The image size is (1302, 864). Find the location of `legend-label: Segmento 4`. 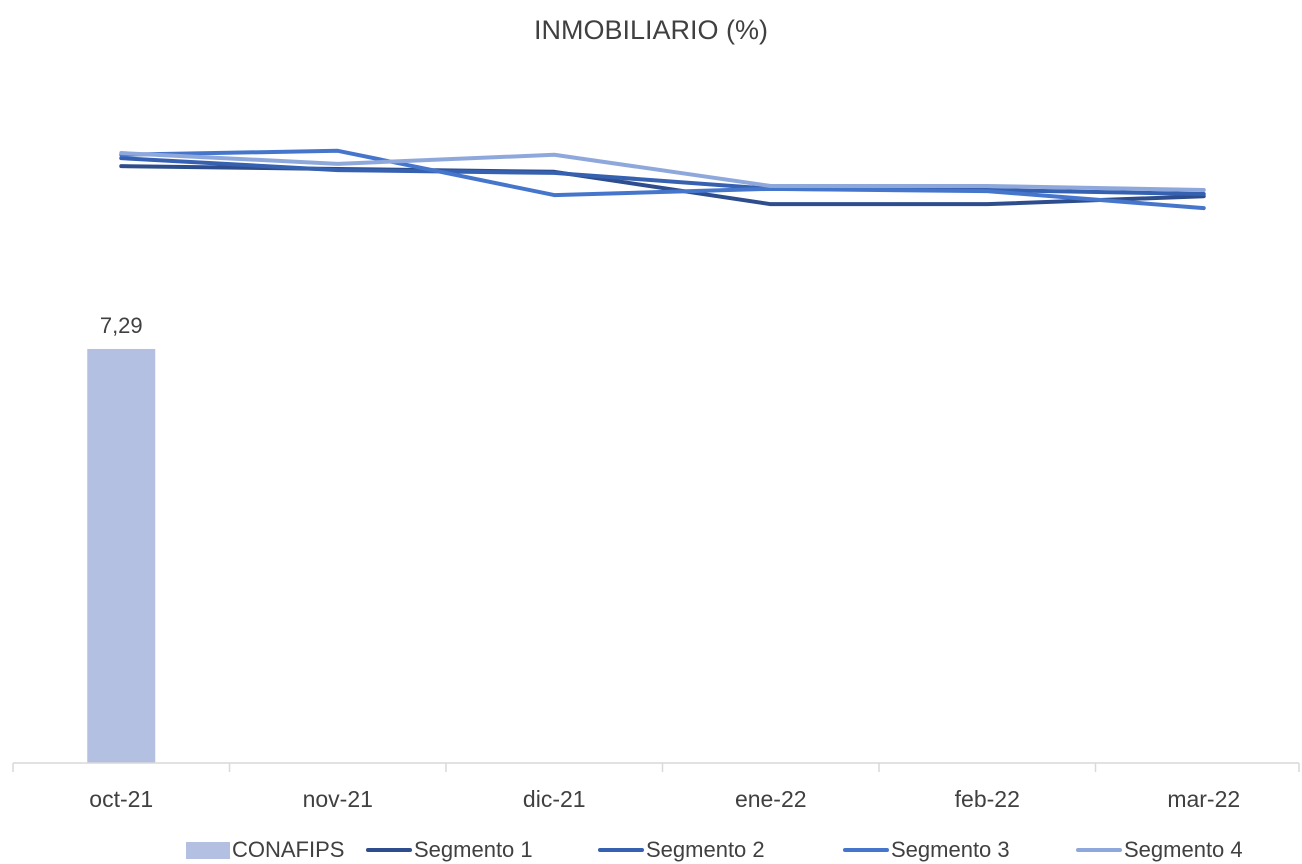

legend-label: Segmento 4 is located at coordinates (1183, 849).